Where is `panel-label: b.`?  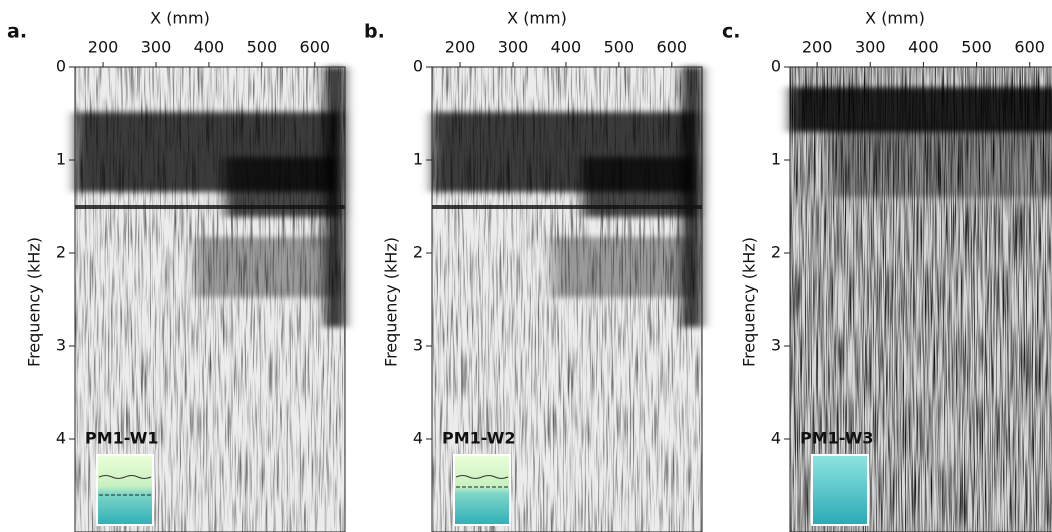
panel-label: b. is located at coordinates (374, 32).